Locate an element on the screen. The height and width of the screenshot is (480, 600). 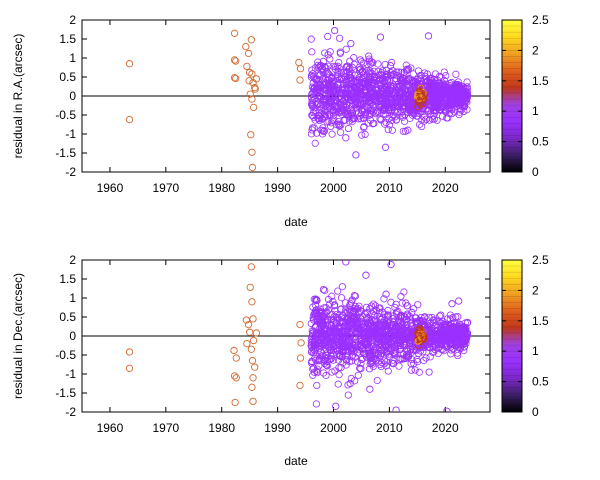
x-axis-label: date is located at coordinates (296, 461).